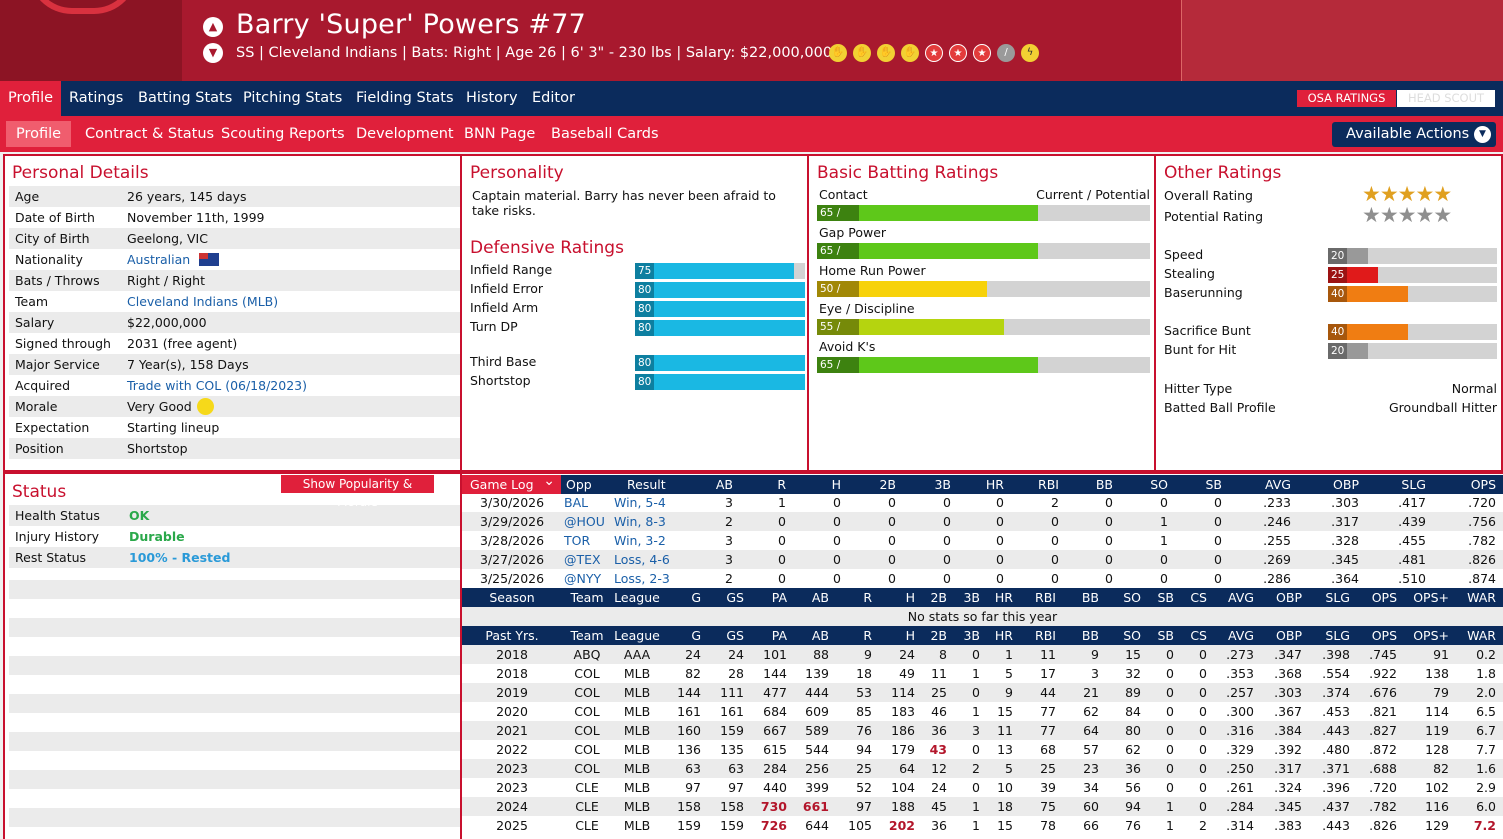  I want to click on subtab-scouting-reports: Scouting Reports, so click(283, 134).